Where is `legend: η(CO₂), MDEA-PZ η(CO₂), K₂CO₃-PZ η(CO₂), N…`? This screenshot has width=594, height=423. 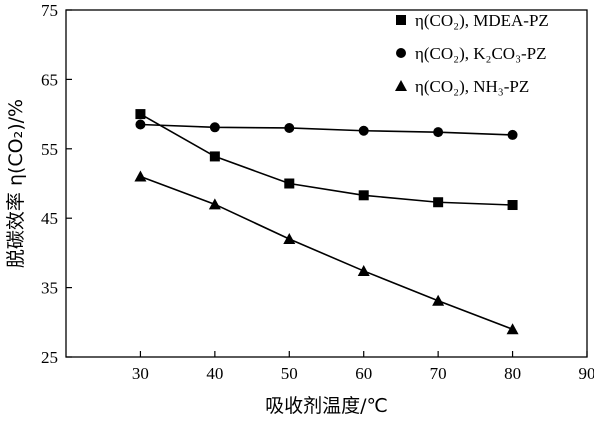
legend: η(CO₂), MDEA-PZ η(CO₂), K₂CO₃-PZ η(CO₂), N… is located at coordinates (472, 53).